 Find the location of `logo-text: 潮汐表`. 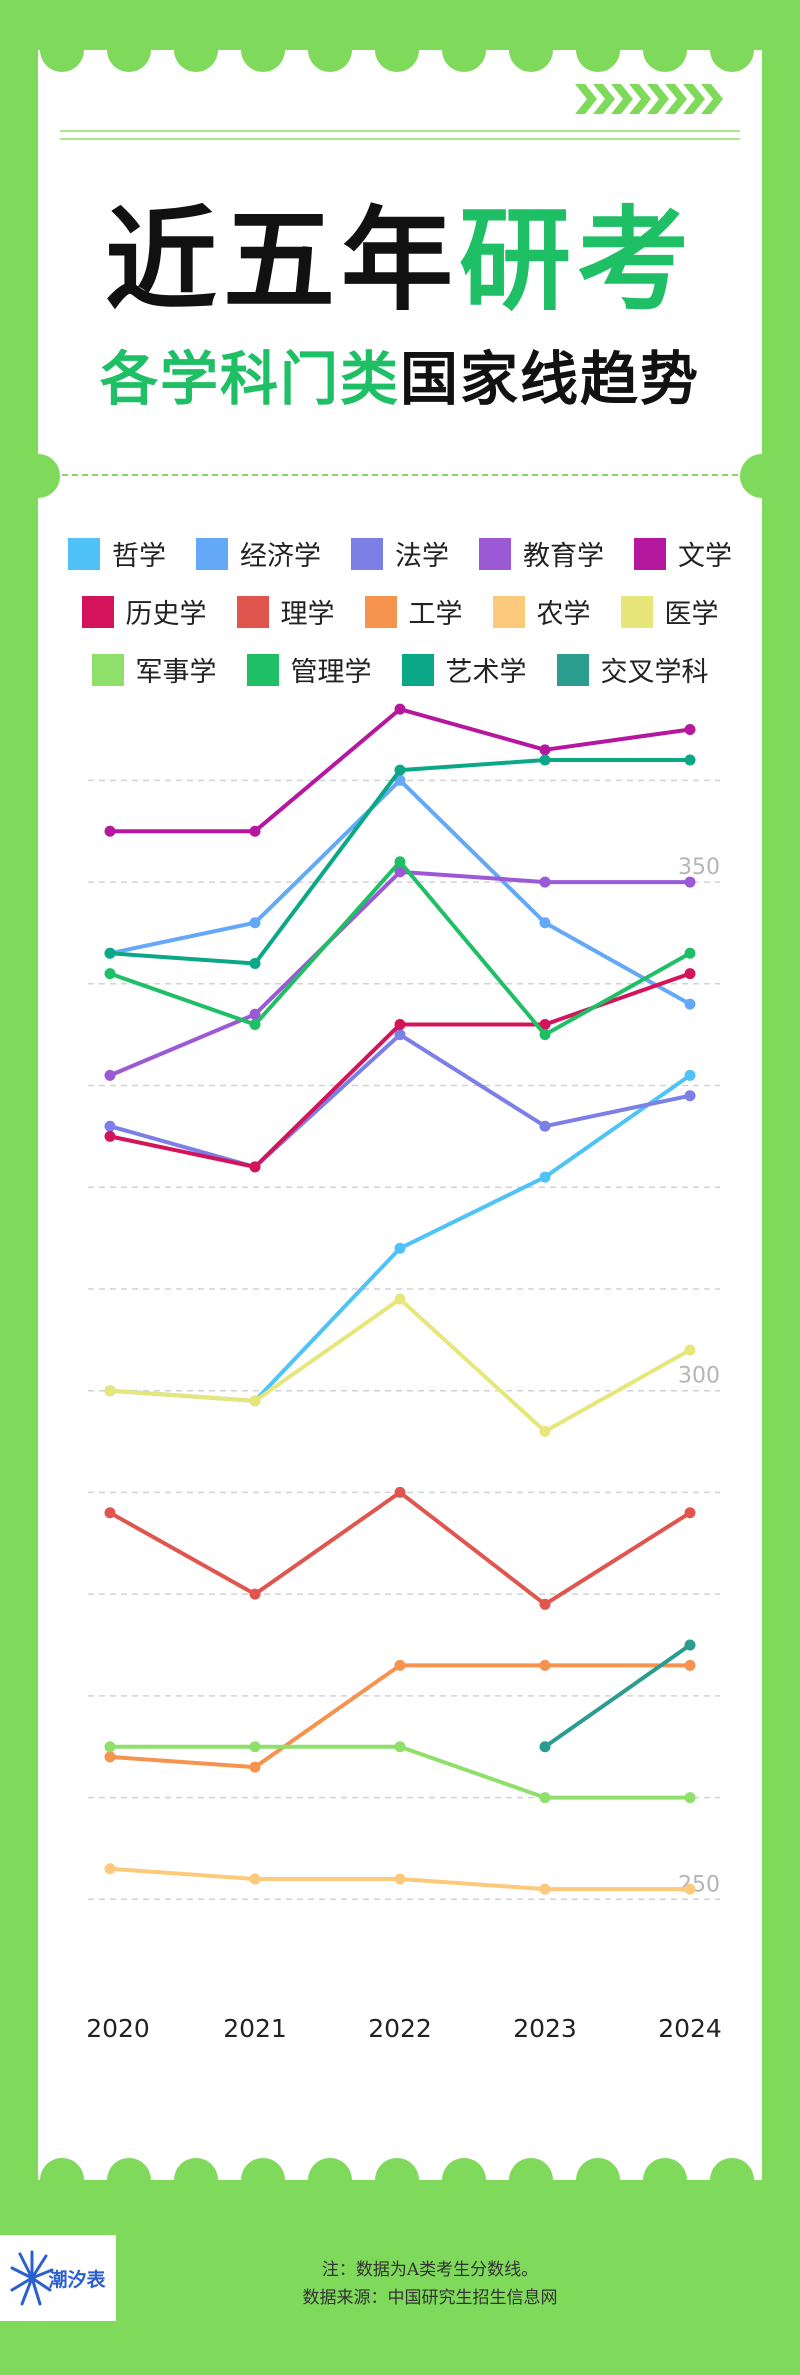

logo-text: 潮汐表 is located at coordinates (77, 2279).